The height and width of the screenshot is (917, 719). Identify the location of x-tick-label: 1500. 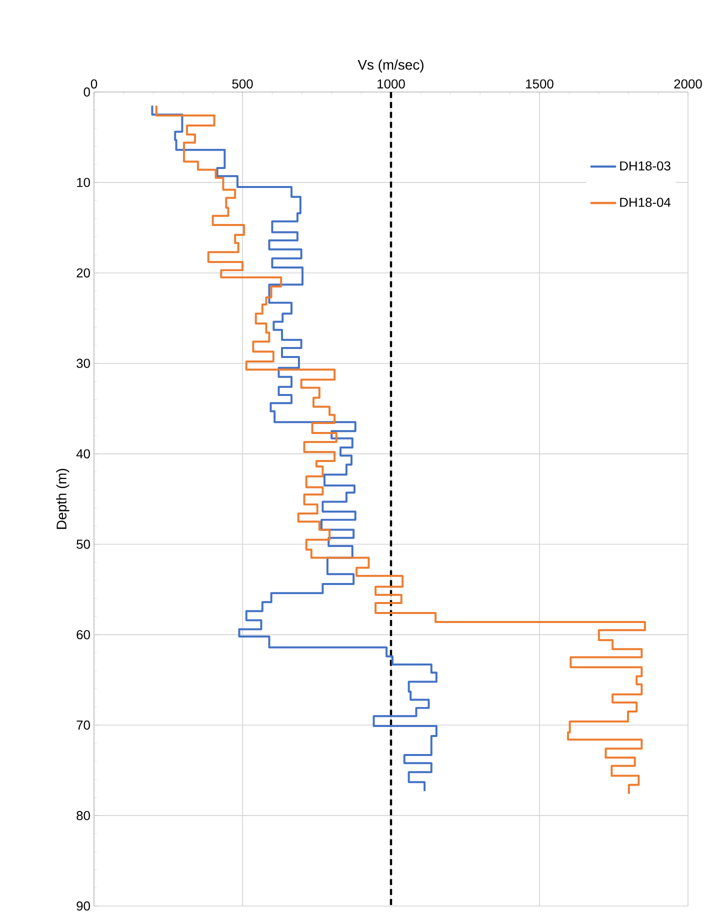
(540, 83).